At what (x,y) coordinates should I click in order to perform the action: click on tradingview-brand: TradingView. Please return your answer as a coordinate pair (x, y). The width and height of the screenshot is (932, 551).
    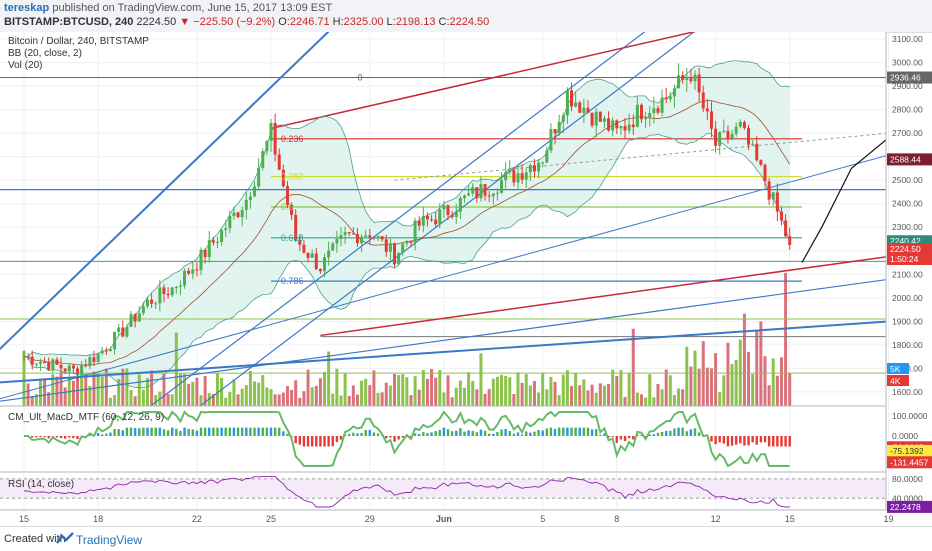
    Looking at the image, I should click on (109, 540).